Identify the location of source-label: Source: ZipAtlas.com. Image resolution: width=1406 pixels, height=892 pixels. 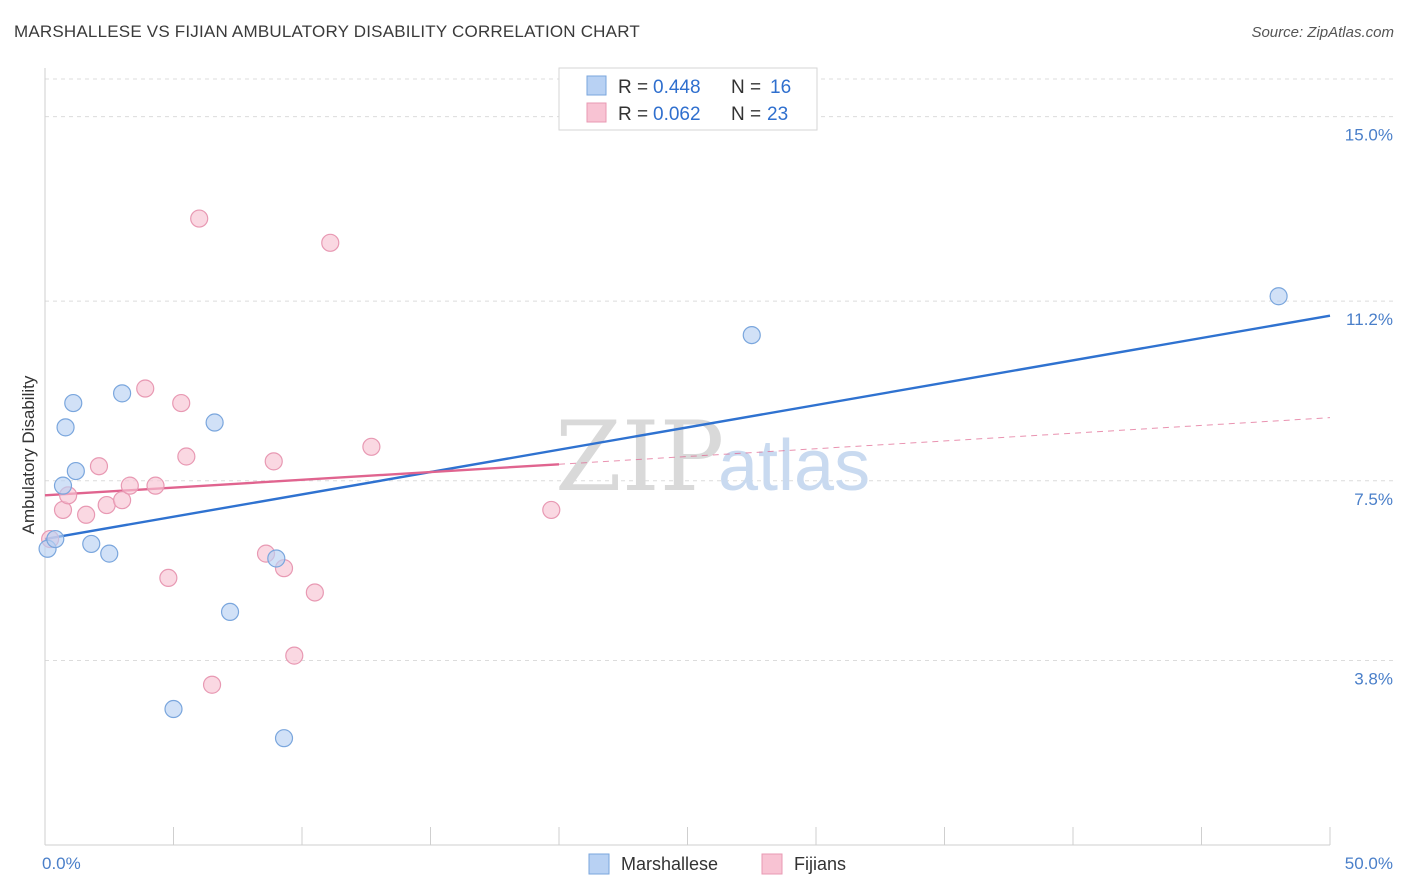
(1322, 32).